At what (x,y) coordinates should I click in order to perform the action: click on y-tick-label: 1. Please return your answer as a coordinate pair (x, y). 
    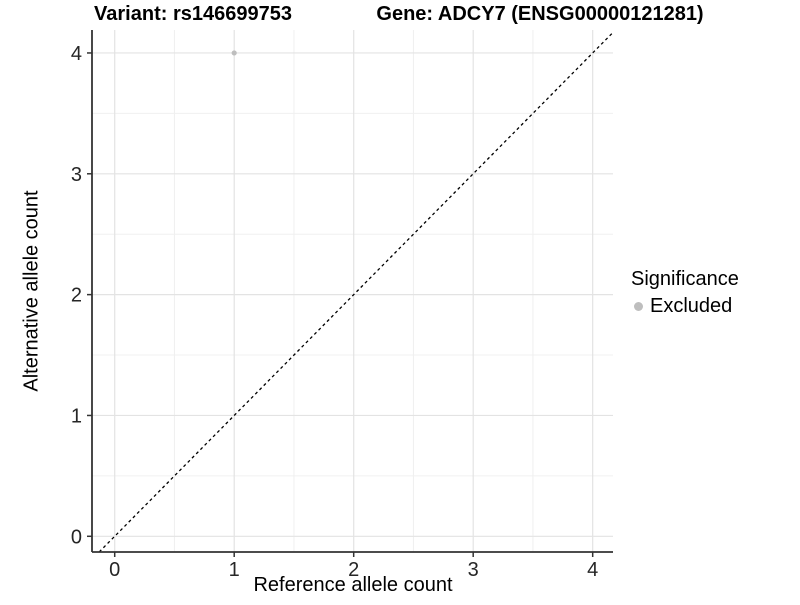
    Looking at the image, I should click on (76, 416).